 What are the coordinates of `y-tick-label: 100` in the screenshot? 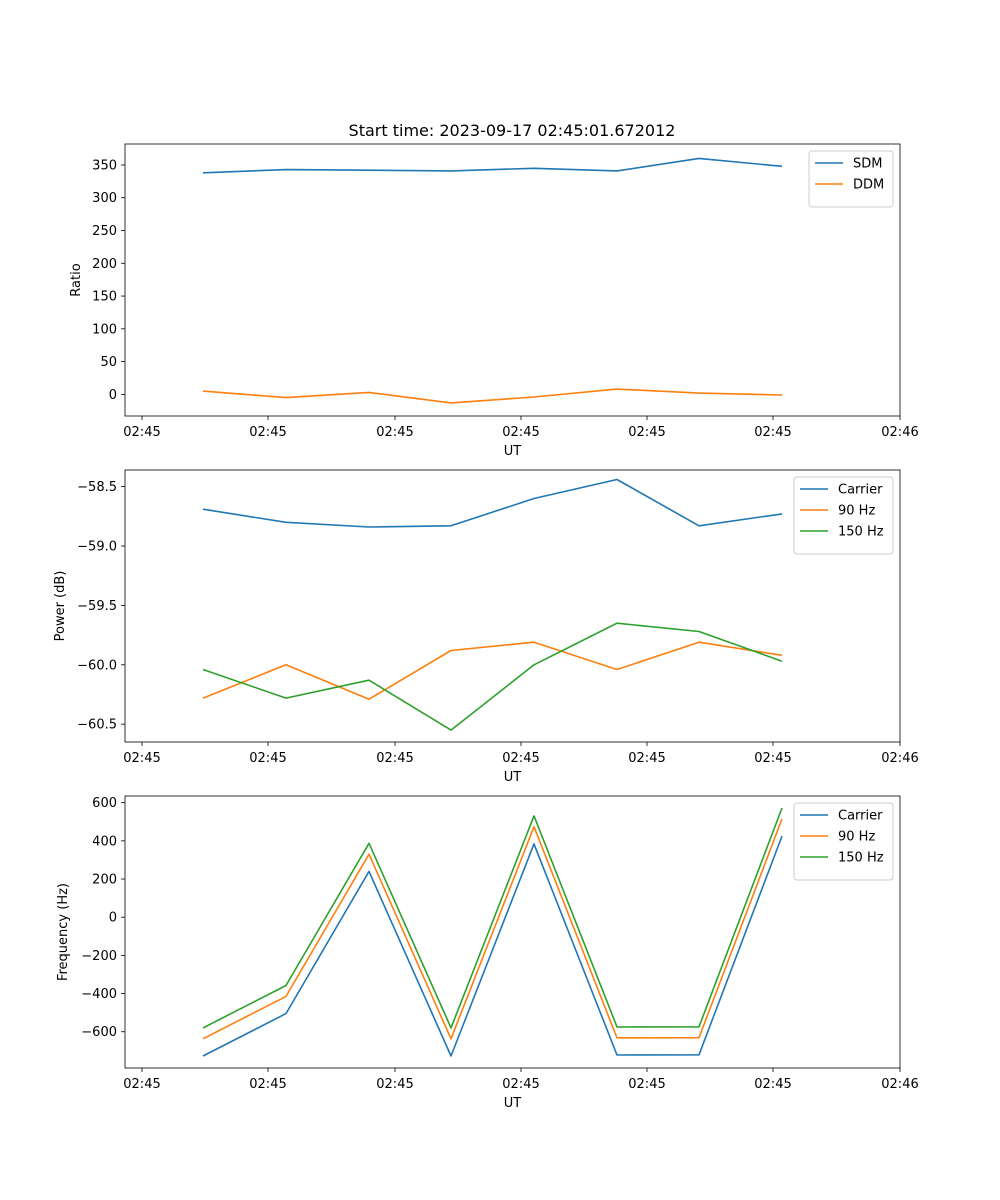 It's located at (104, 329).